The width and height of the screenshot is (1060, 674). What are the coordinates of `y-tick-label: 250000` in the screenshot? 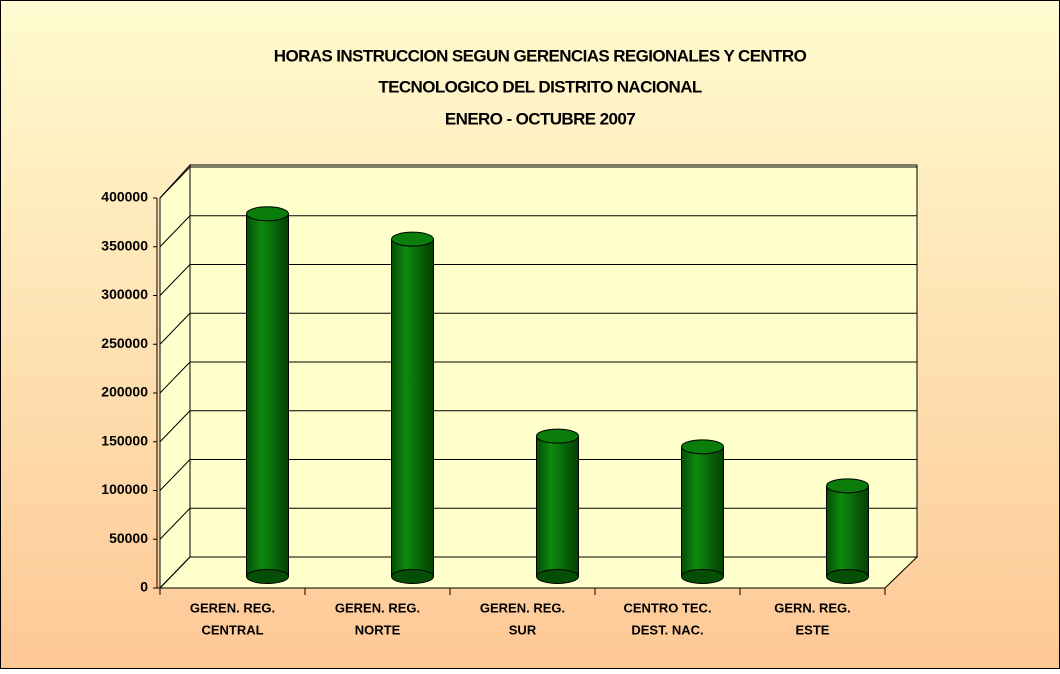 It's located at (124, 343).